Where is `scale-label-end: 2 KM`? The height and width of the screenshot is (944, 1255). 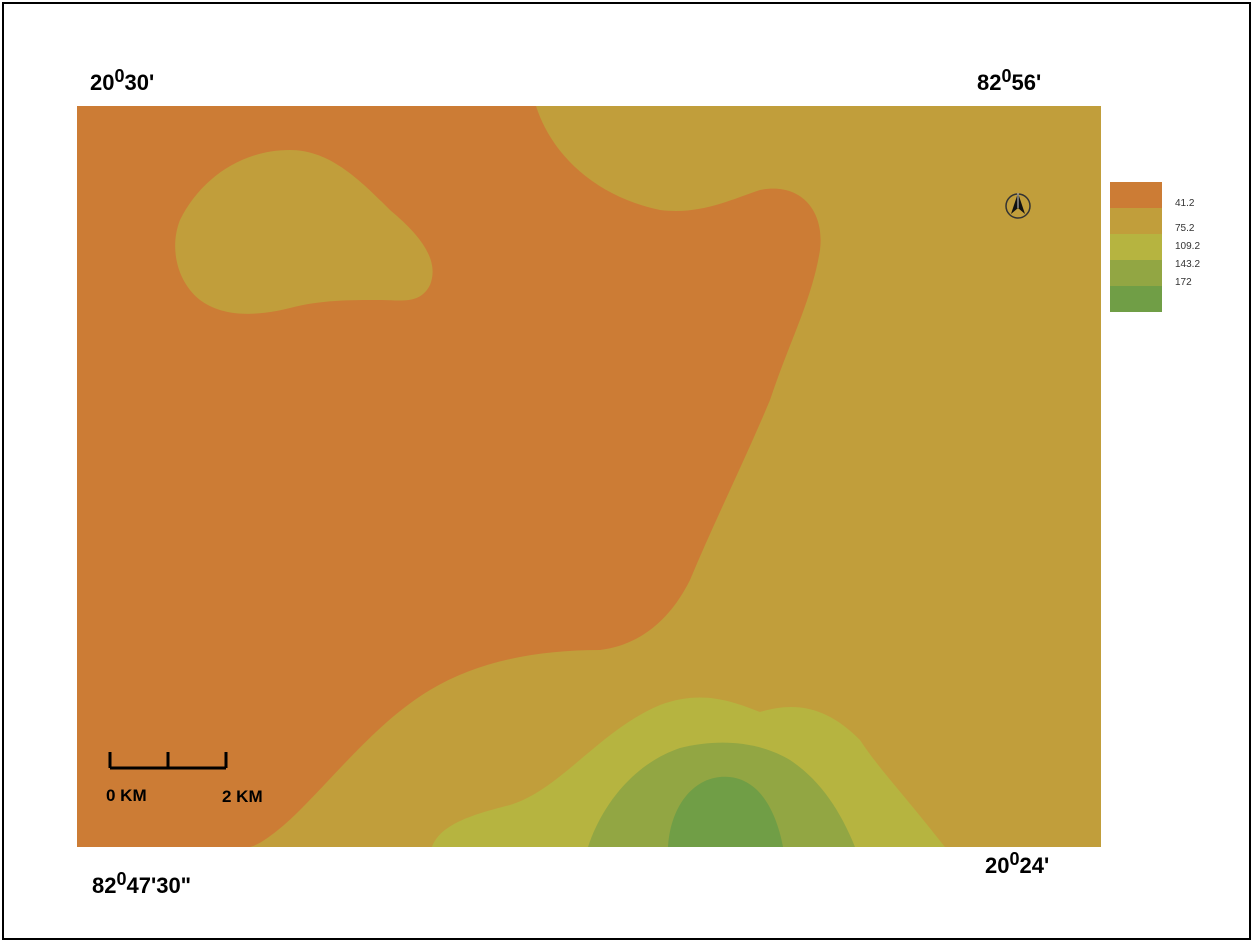
scale-label-end: 2 KM is located at coordinates (242, 796).